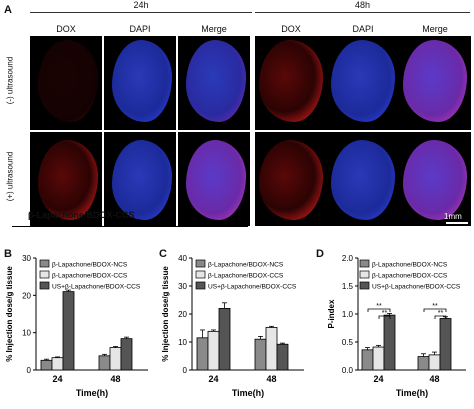 Image resolution: width=474 pixels, height=409 pixels. What do you see at coordinates (140, 29) in the screenshot?
I see `col-header-dapi-24: DAPI` at bounding box center [140, 29].